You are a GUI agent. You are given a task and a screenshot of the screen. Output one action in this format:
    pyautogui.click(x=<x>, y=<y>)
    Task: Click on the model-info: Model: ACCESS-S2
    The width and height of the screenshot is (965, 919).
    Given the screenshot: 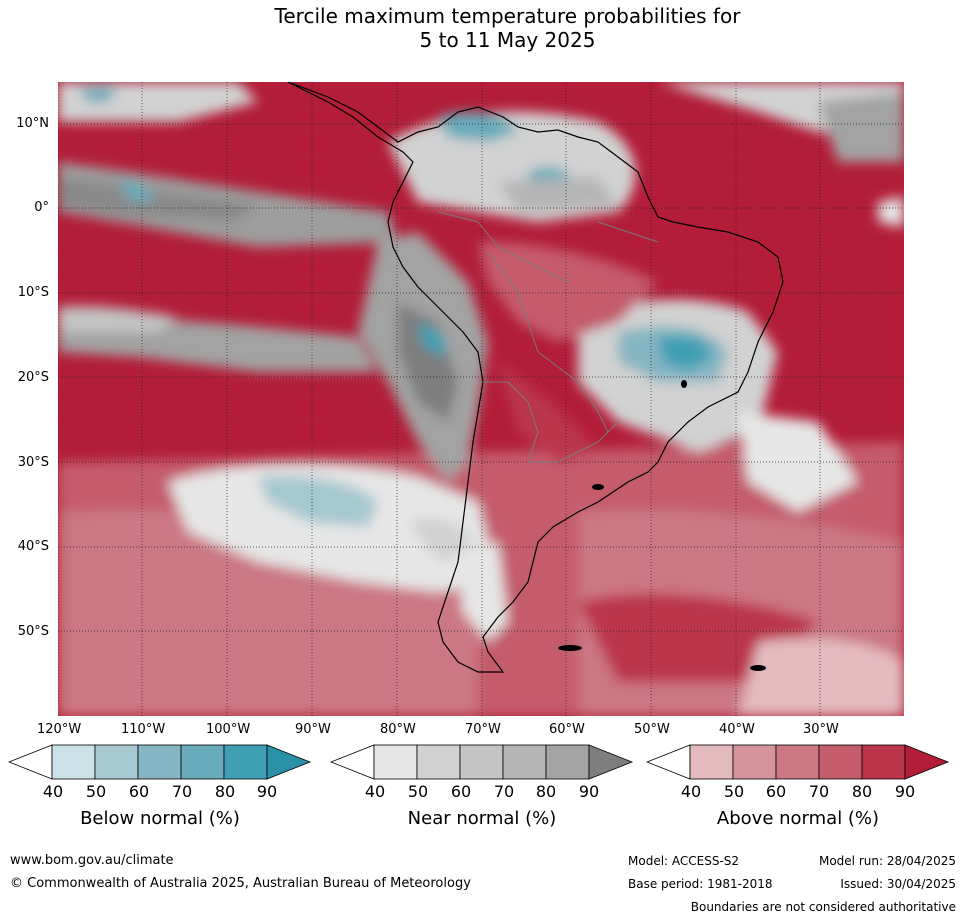 What is the action you would take?
    pyautogui.click(x=684, y=861)
    